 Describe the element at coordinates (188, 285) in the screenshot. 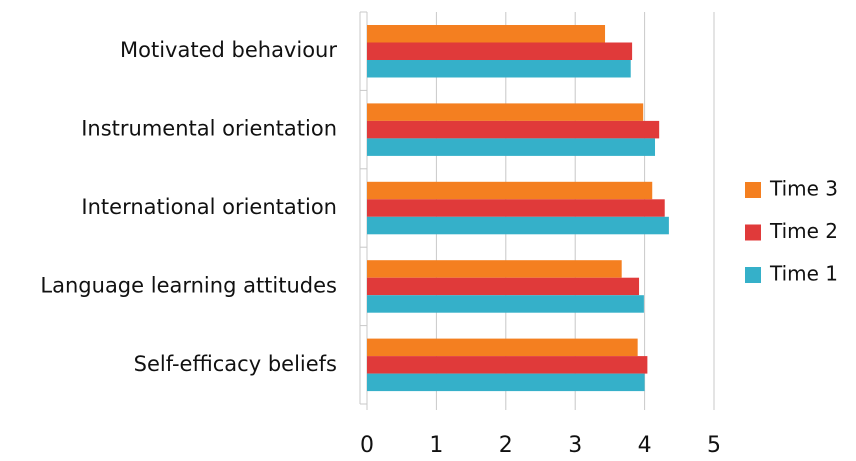

I see `y-tick-label: Language learning attitudes` at that location.